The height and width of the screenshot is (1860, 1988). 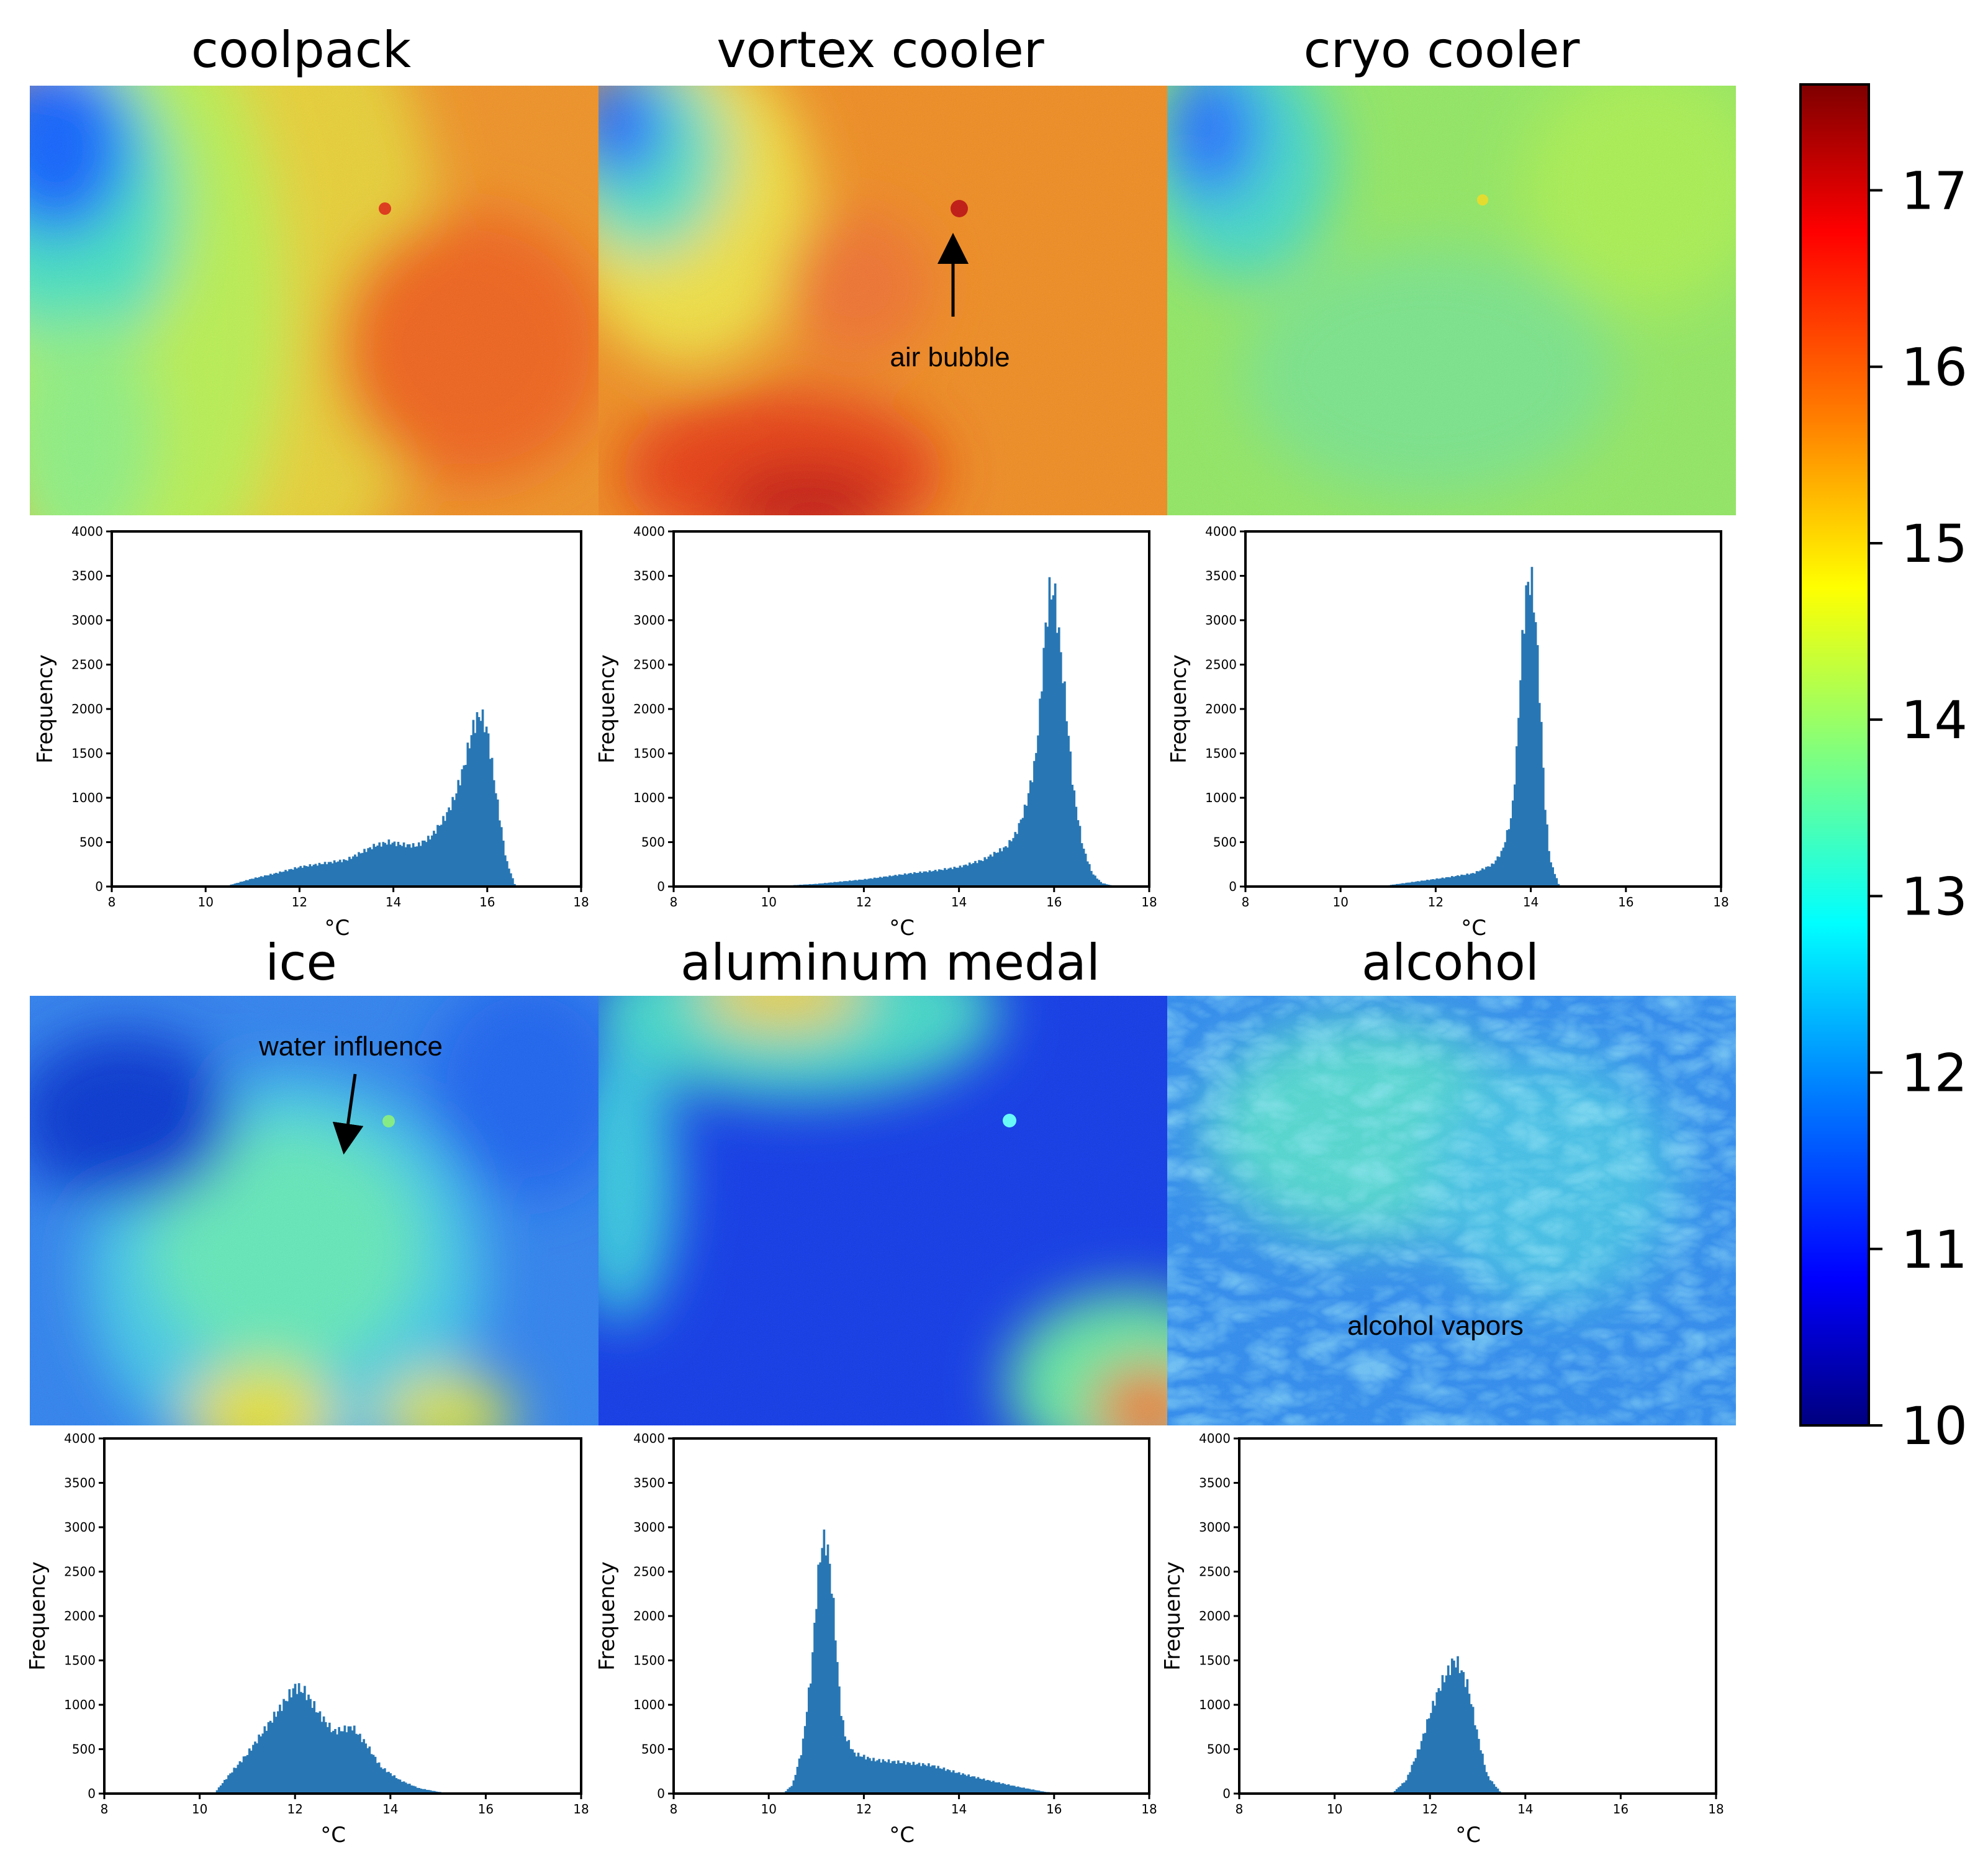 I want to click on colorbar-tick-label: 14, so click(x=1934, y=720).